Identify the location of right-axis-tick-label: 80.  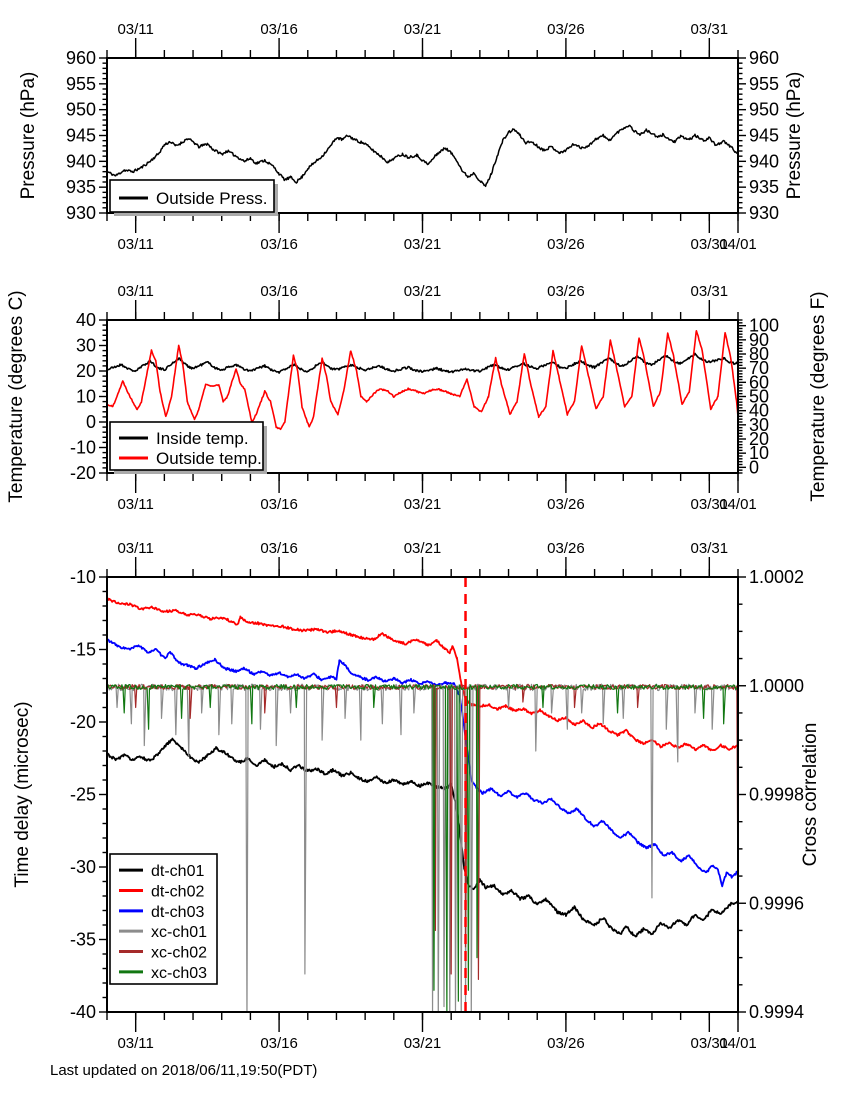
(759, 354).